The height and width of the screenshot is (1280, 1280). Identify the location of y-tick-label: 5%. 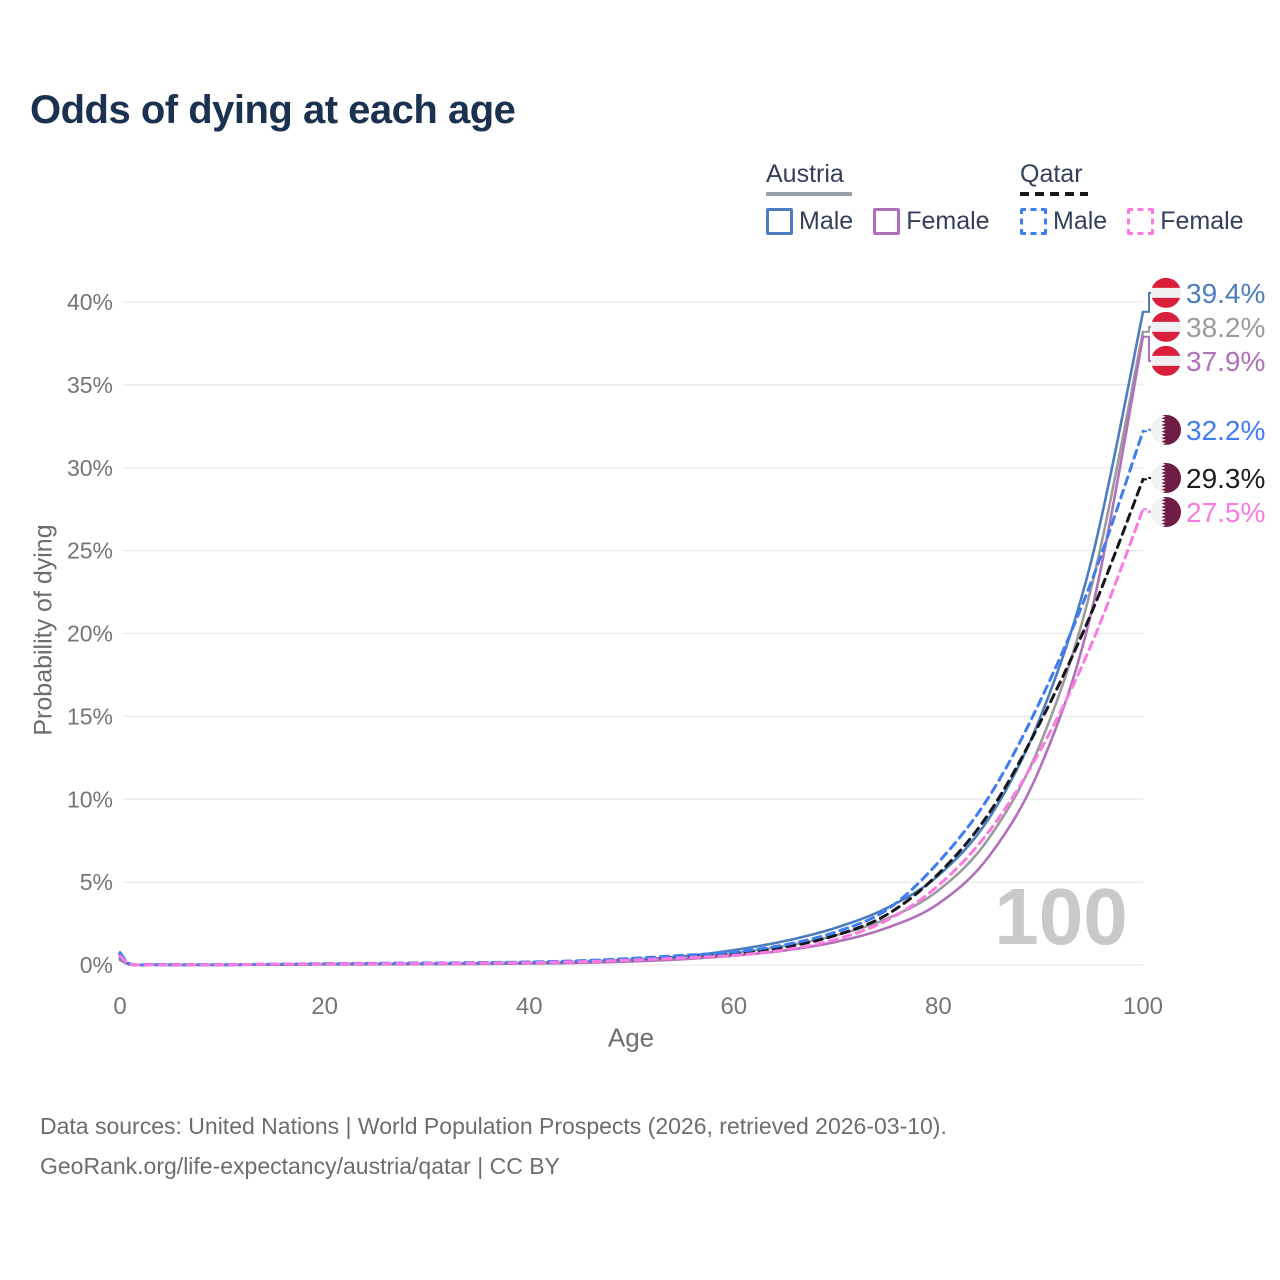
(96, 882).